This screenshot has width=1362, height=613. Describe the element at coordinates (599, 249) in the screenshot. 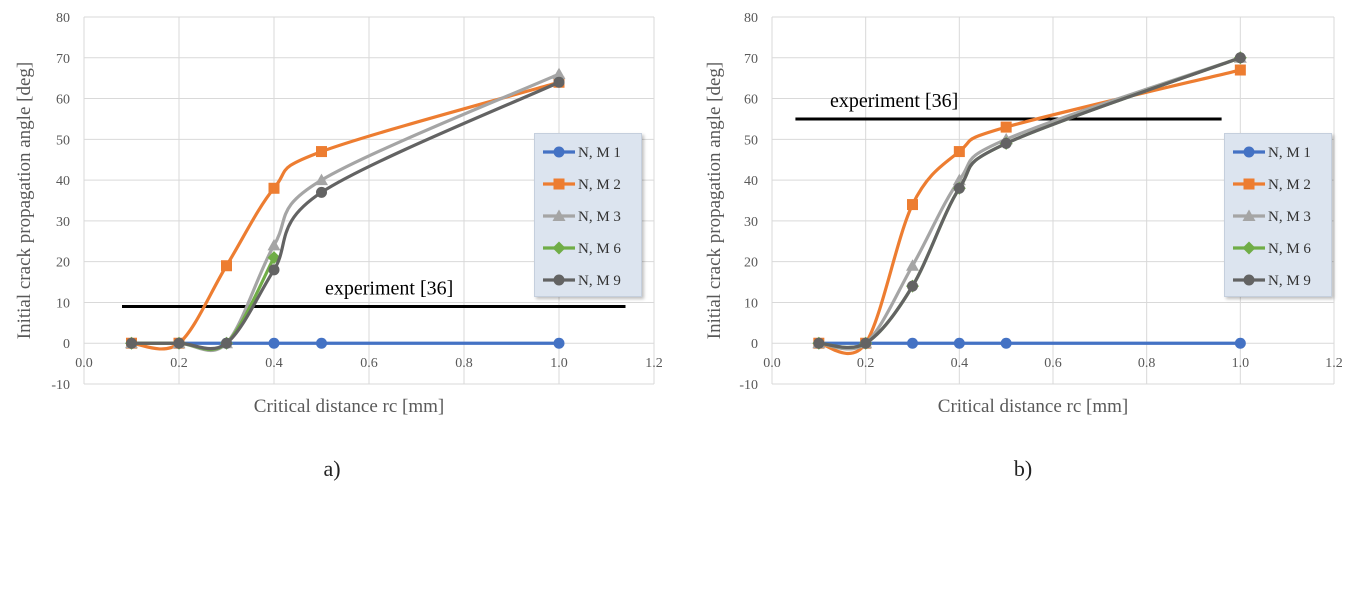

I see `legend-label: N, M 6` at that location.